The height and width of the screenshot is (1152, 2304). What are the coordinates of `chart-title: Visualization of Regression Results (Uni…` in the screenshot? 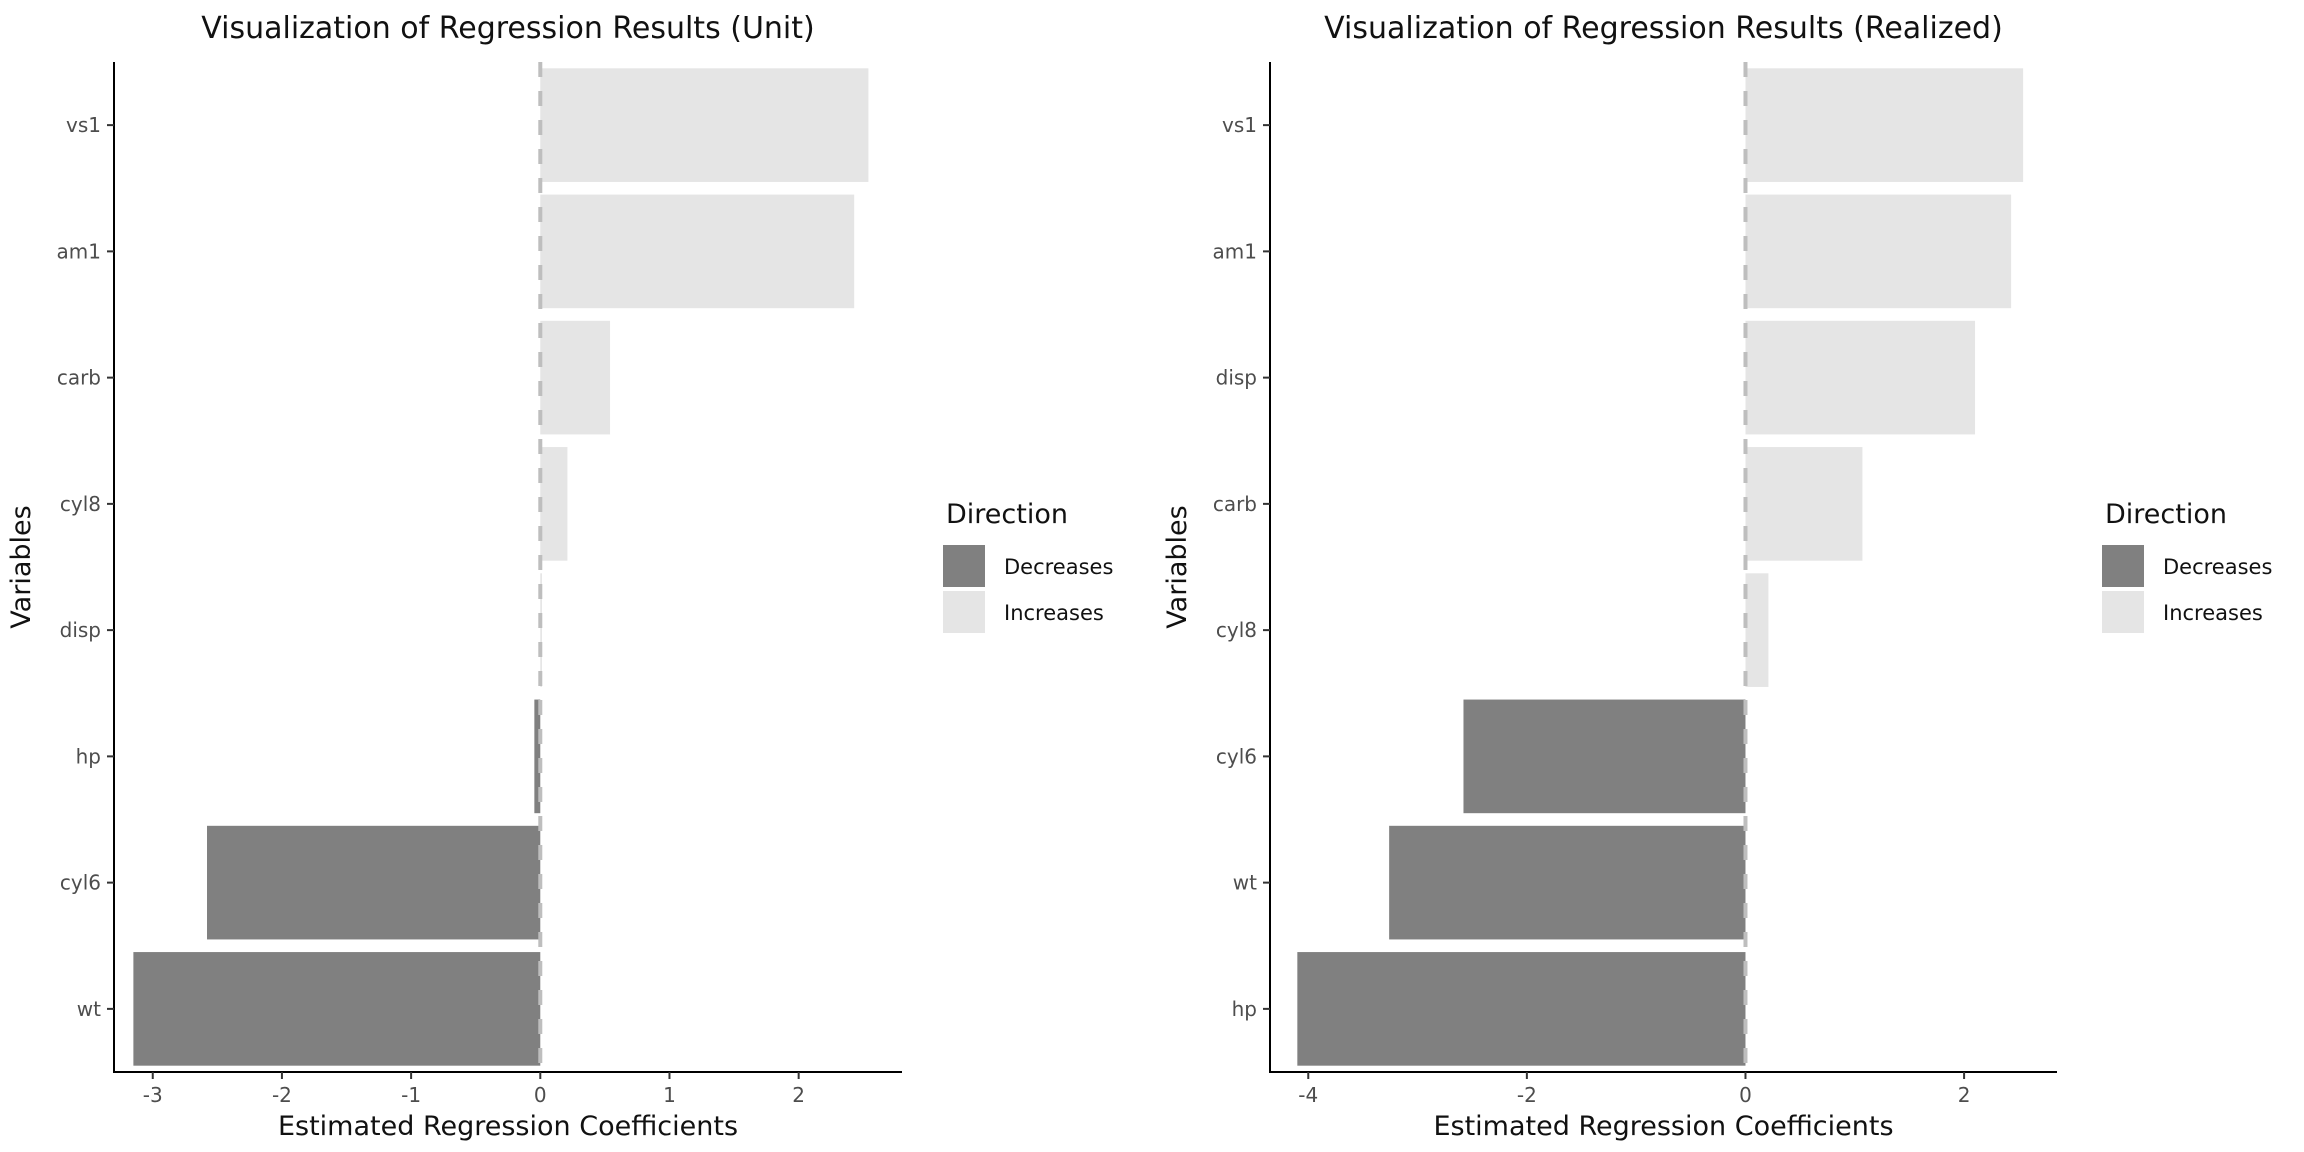 It's located at (507, 28).